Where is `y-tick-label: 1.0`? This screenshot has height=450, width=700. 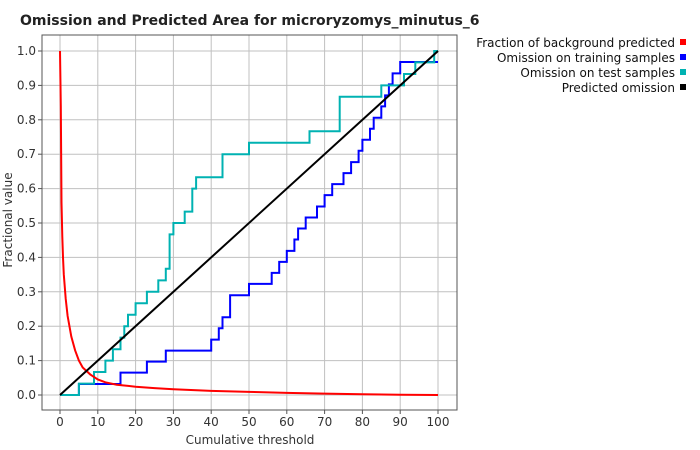
y-tick-label: 1.0 is located at coordinates (26, 51).